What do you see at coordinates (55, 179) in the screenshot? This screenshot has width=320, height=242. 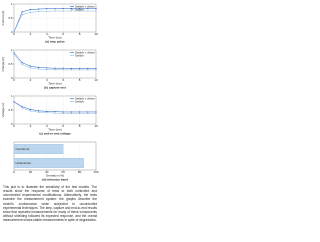 I see `chart-title: (d) tolerance band` at bounding box center [55, 179].